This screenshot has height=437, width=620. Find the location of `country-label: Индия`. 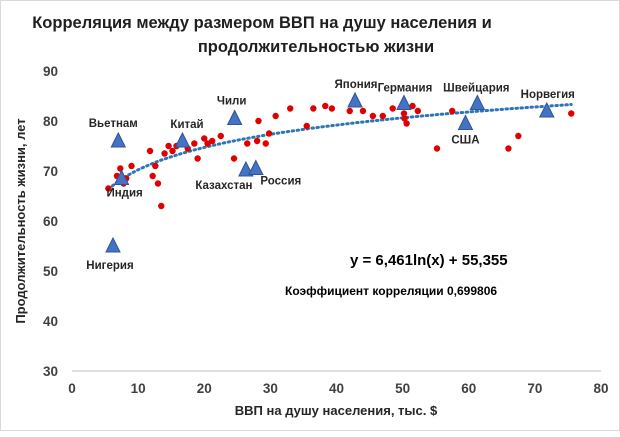

country-label: Индия is located at coordinates (124, 194).